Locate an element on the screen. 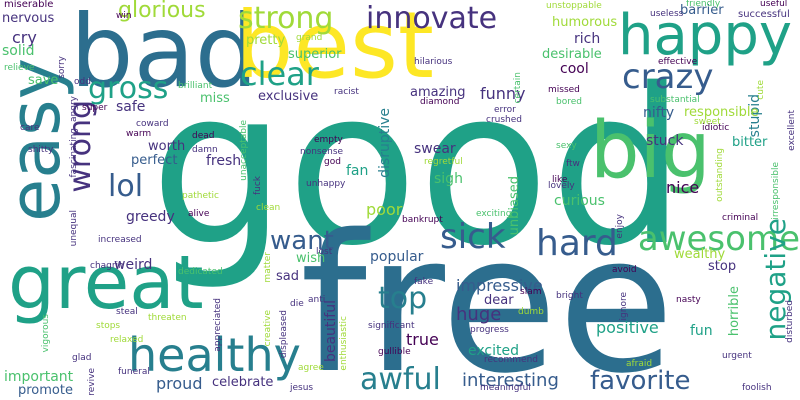 The image size is (800, 400). word-nonsense: nonsense is located at coordinates (322, 152).